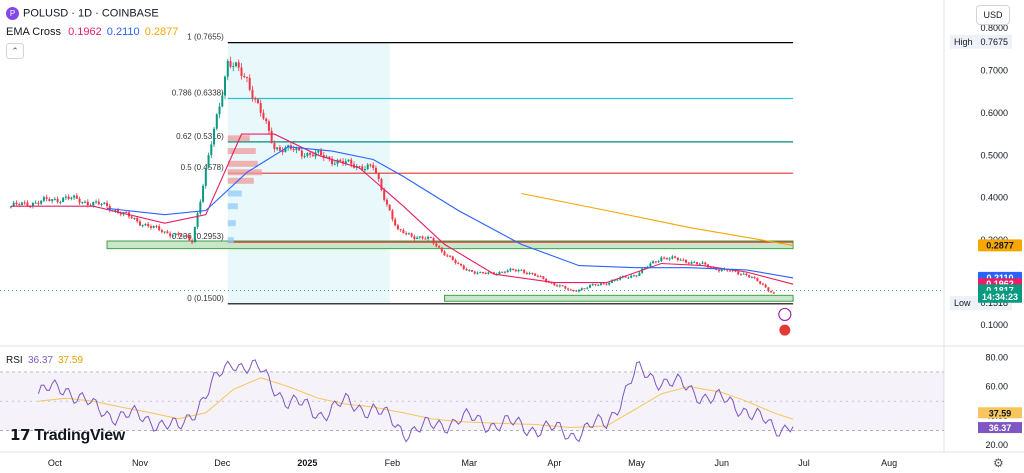 This screenshot has height=473, width=1024. I want to click on rsi-tick-label: 20.00, so click(996, 445).